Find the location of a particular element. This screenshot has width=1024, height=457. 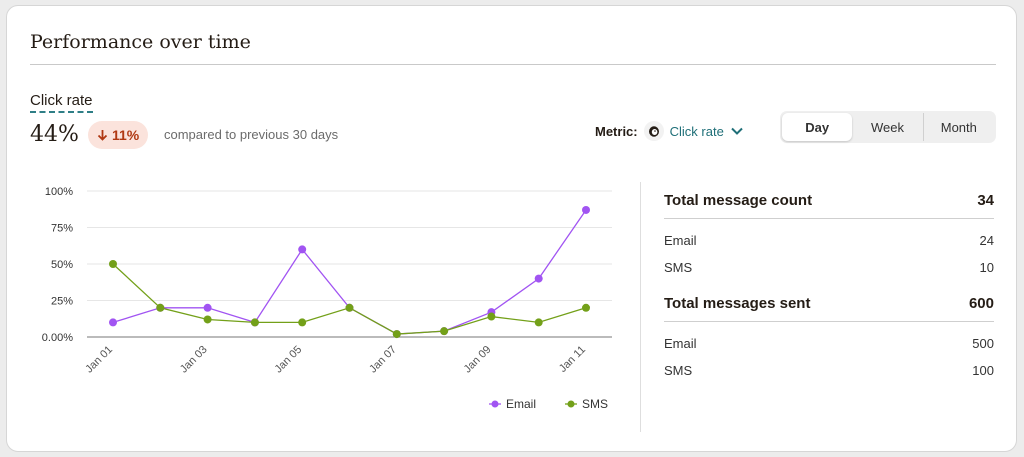

y-tick-label: 100% is located at coordinates (59, 192).